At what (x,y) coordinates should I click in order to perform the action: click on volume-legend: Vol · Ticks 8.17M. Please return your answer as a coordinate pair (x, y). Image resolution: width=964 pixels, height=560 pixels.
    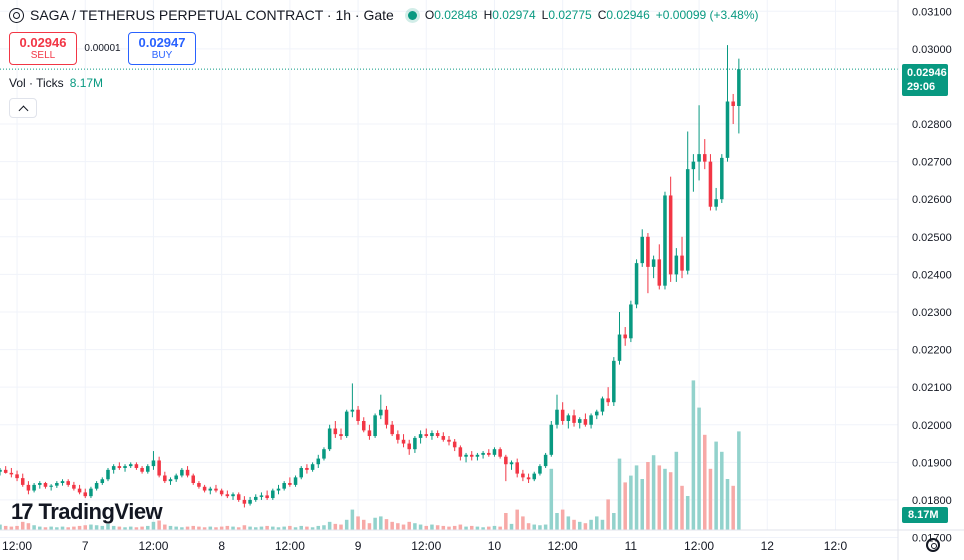
    Looking at the image, I should click on (56, 83).